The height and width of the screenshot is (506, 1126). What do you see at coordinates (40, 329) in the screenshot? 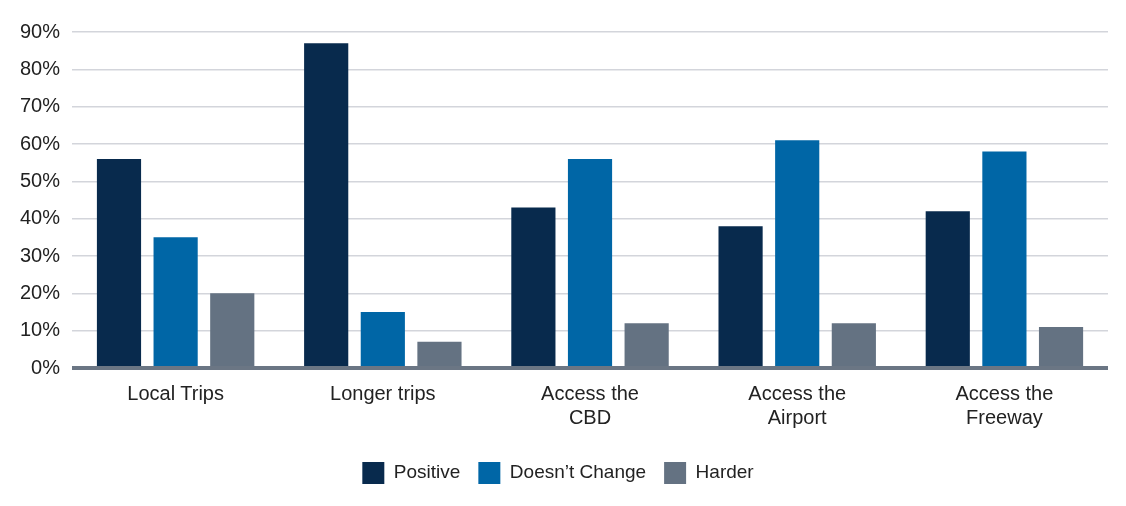
I see `y-tick-label: 10%` at bounding box center [40, 329].